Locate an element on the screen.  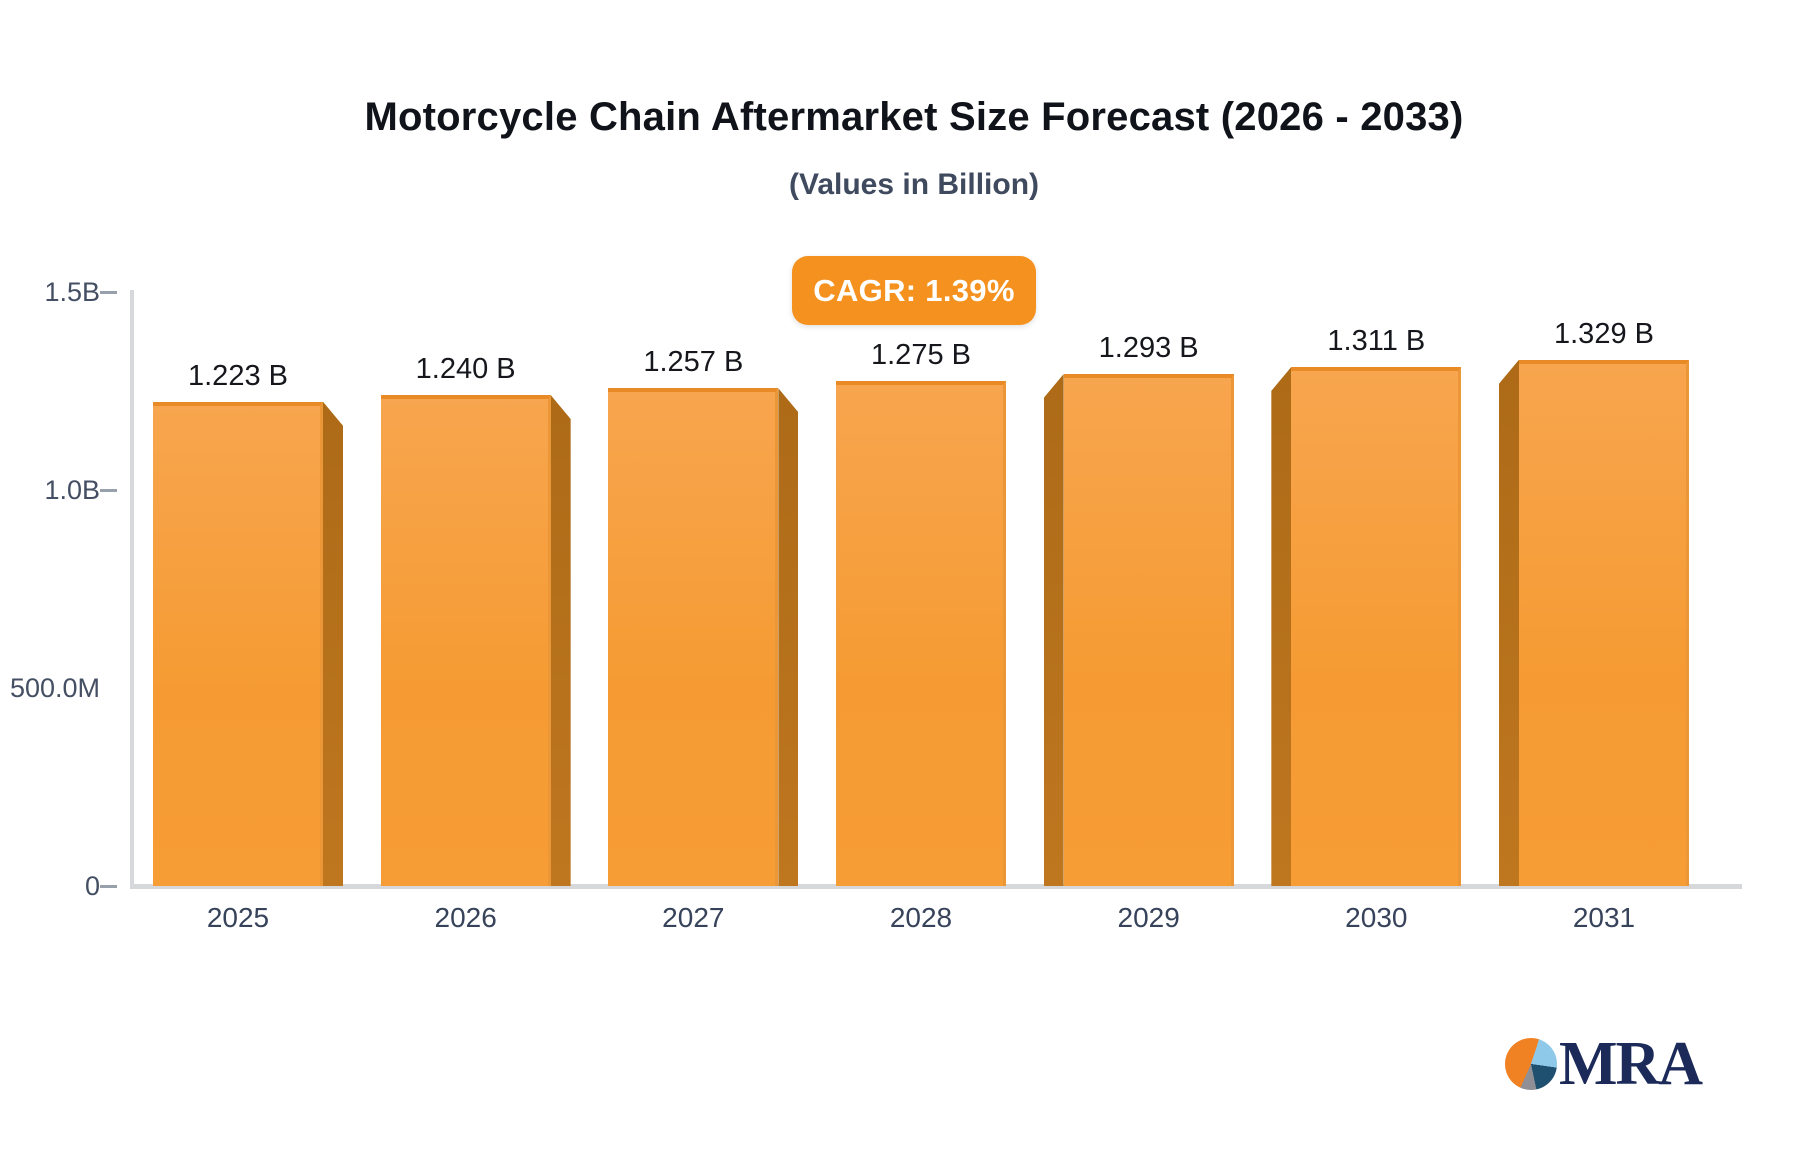
bar-2031 is located at coordinates (1604, 622).